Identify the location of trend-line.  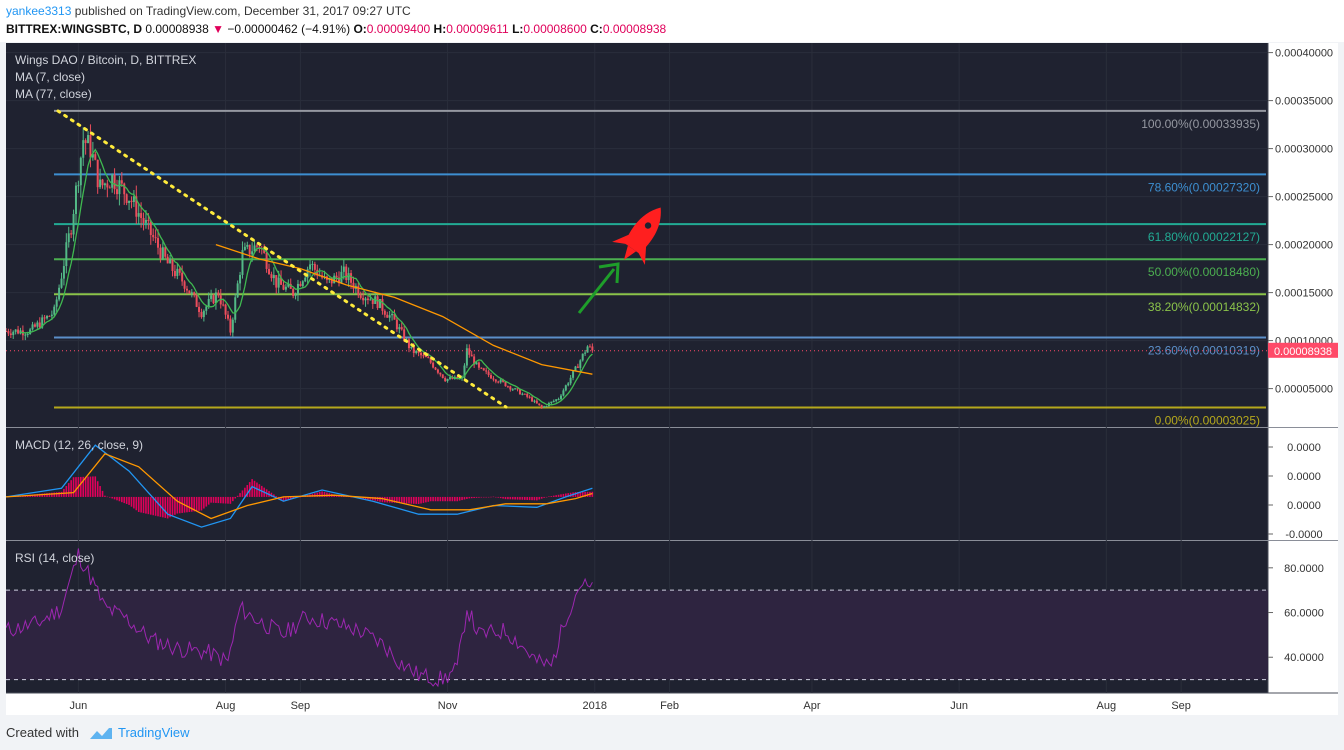
(282, 259).